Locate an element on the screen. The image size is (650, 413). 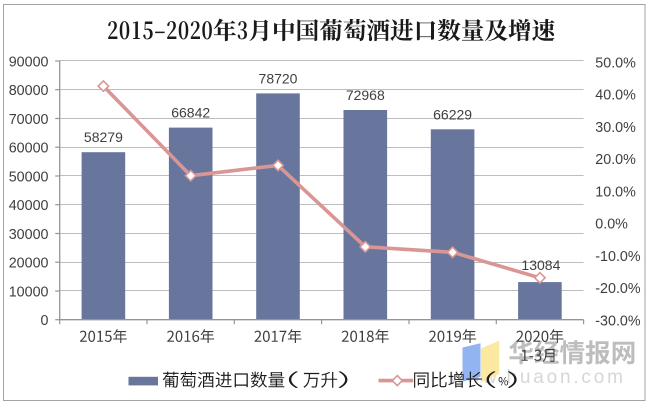
svg-text: 60000 is located at coordinates (29, 149).